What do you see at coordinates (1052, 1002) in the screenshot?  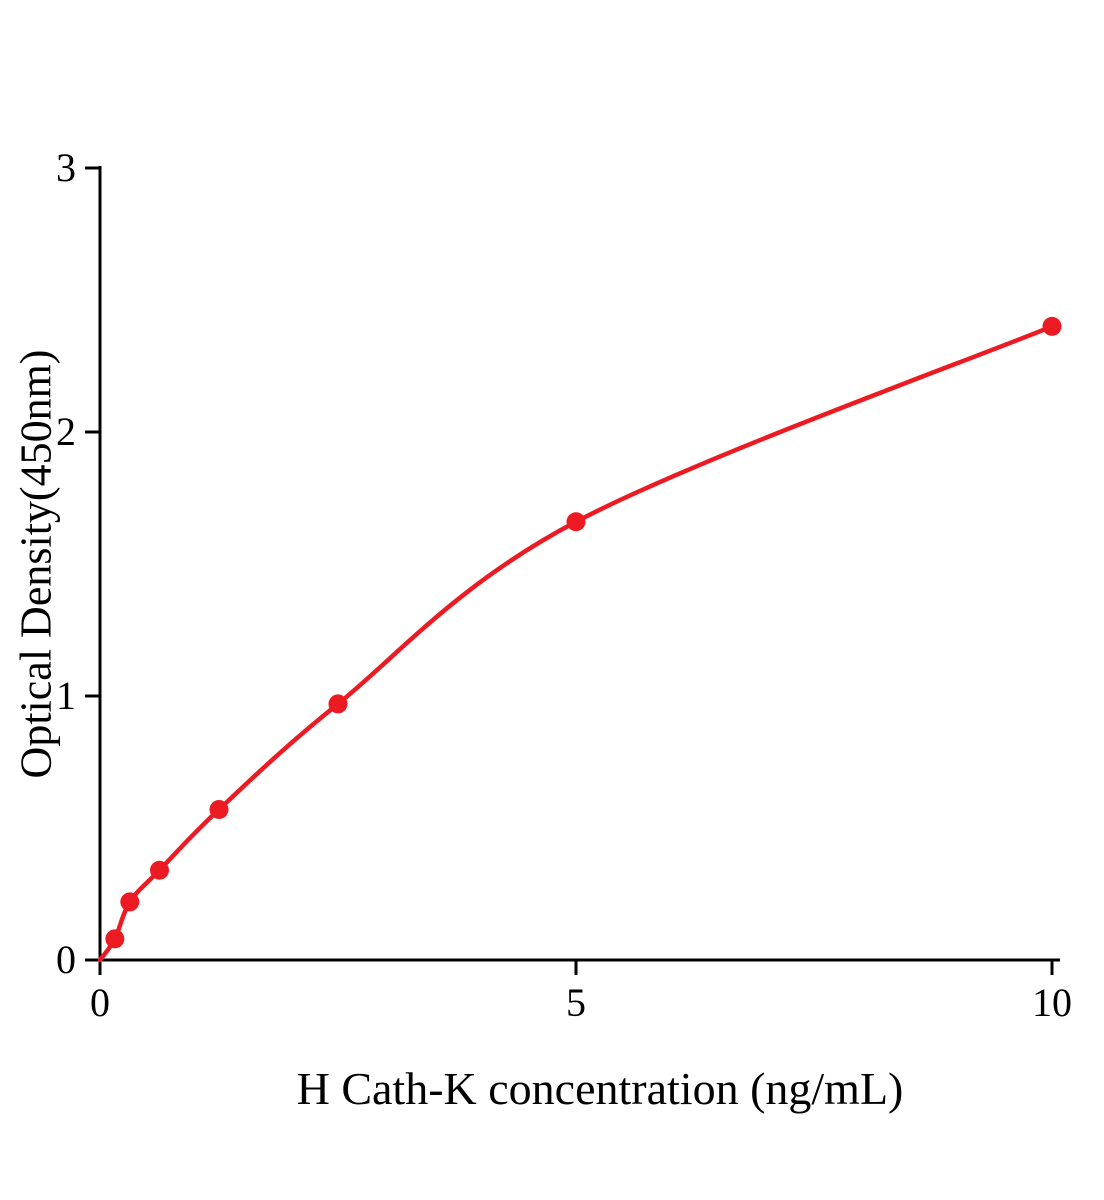 I see `x-tick-label: 10` at bounding box center [1052, 1002].